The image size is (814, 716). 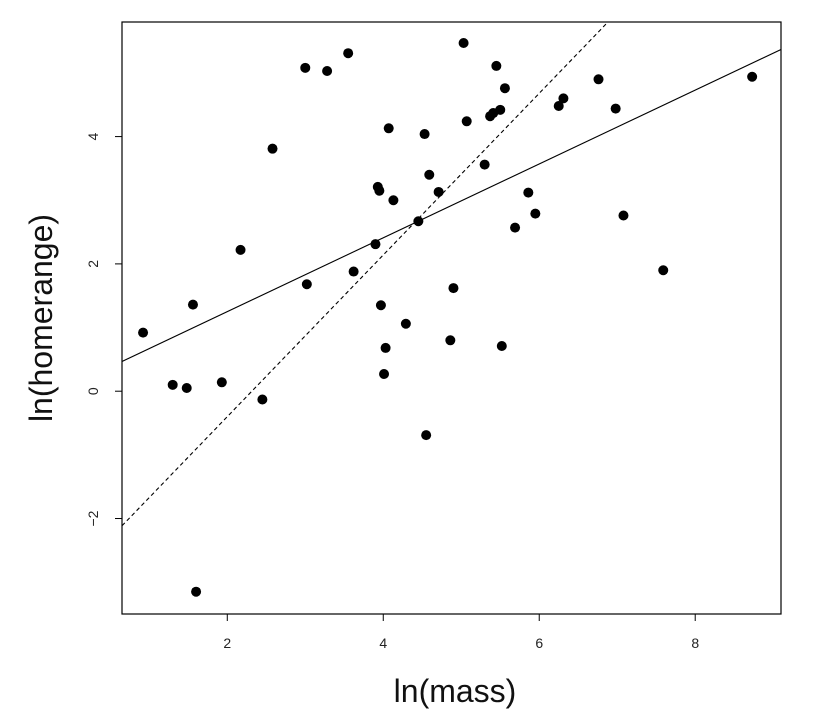 I want to click on y-tick-label: −2, so click(x=93, y=518).